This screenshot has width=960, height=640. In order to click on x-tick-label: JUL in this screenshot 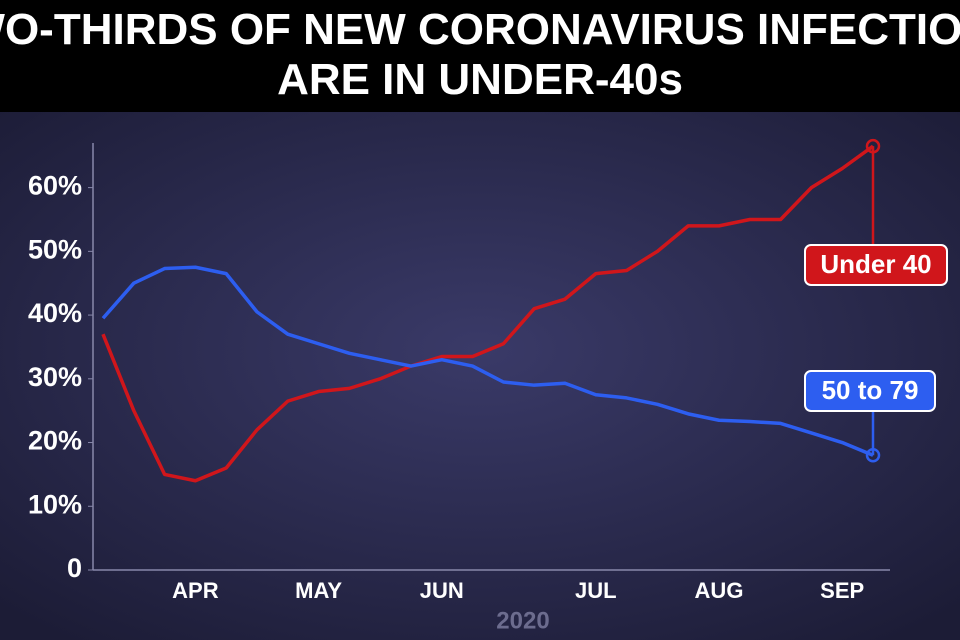, I will do `click(596, 590)`.